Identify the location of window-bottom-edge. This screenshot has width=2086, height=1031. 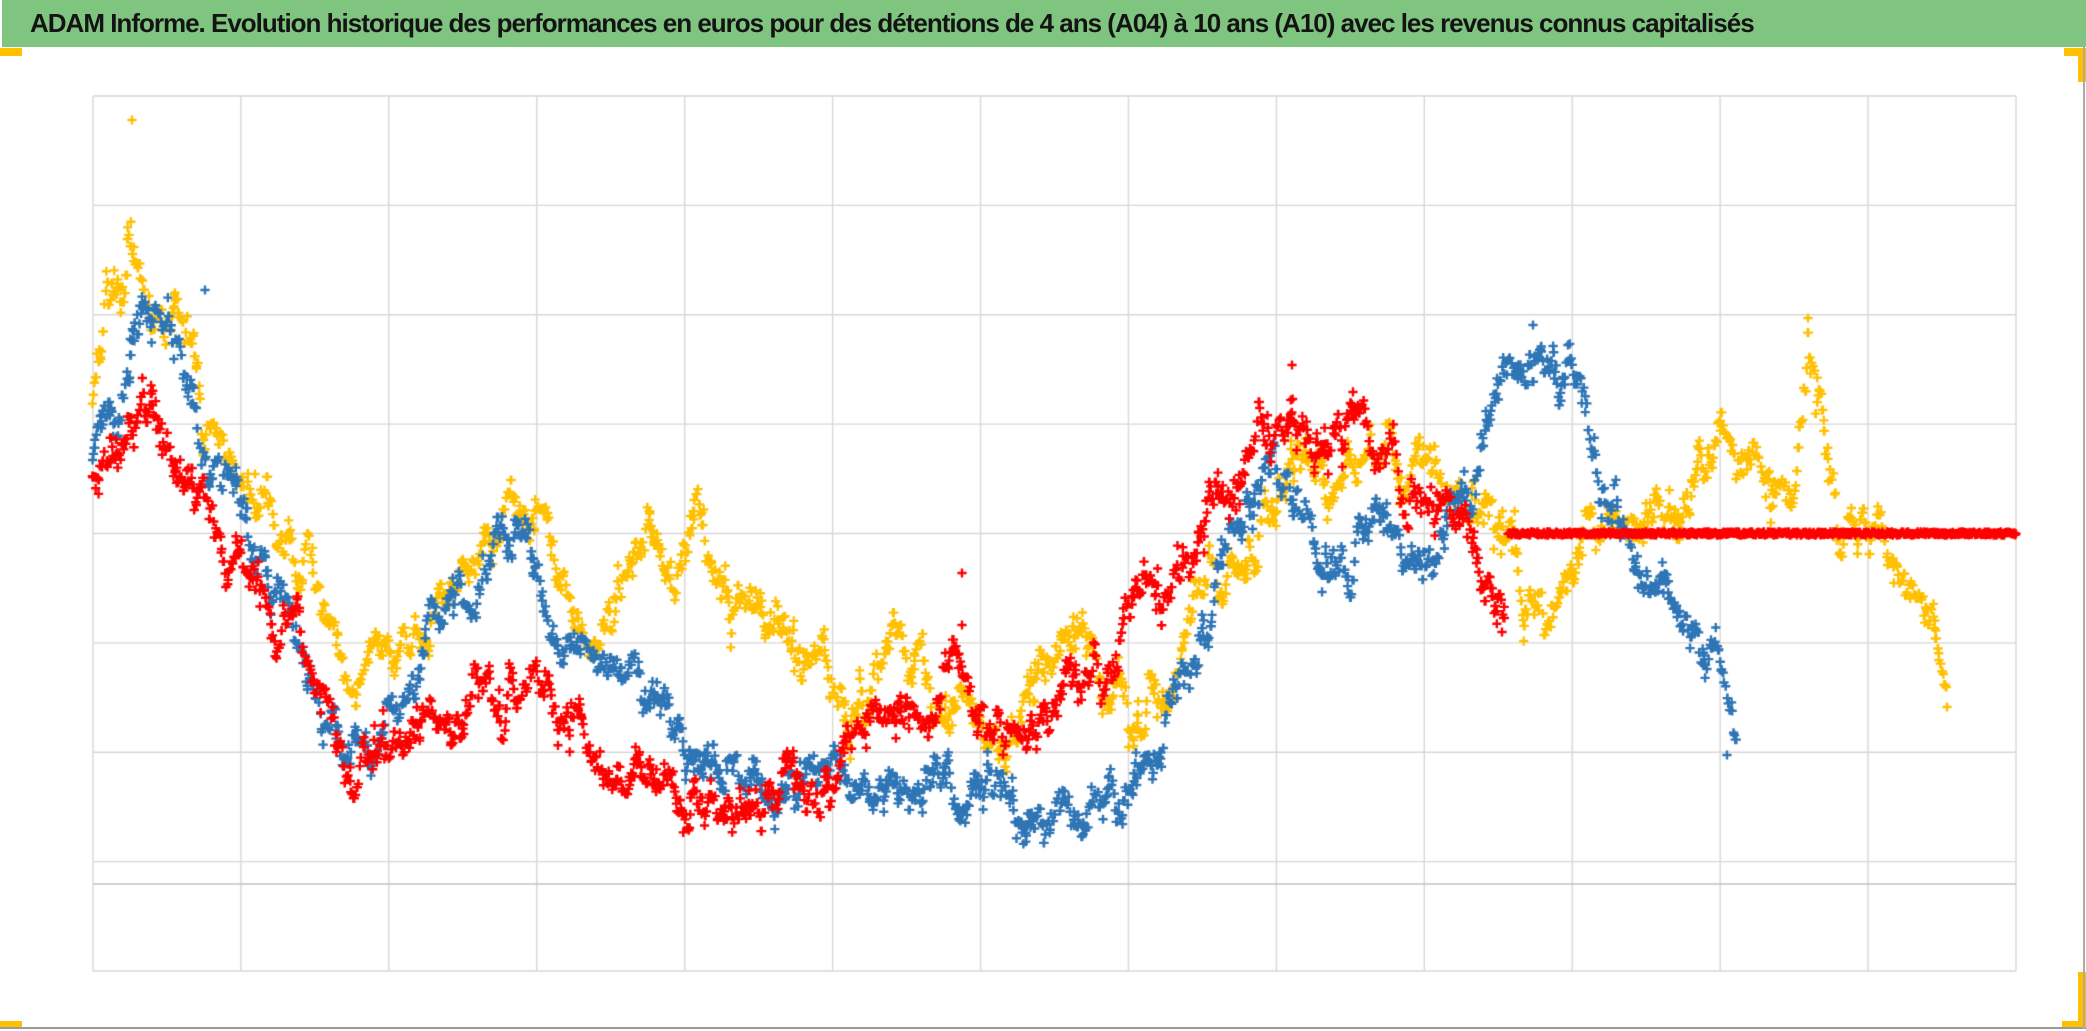
(1043, 1028).